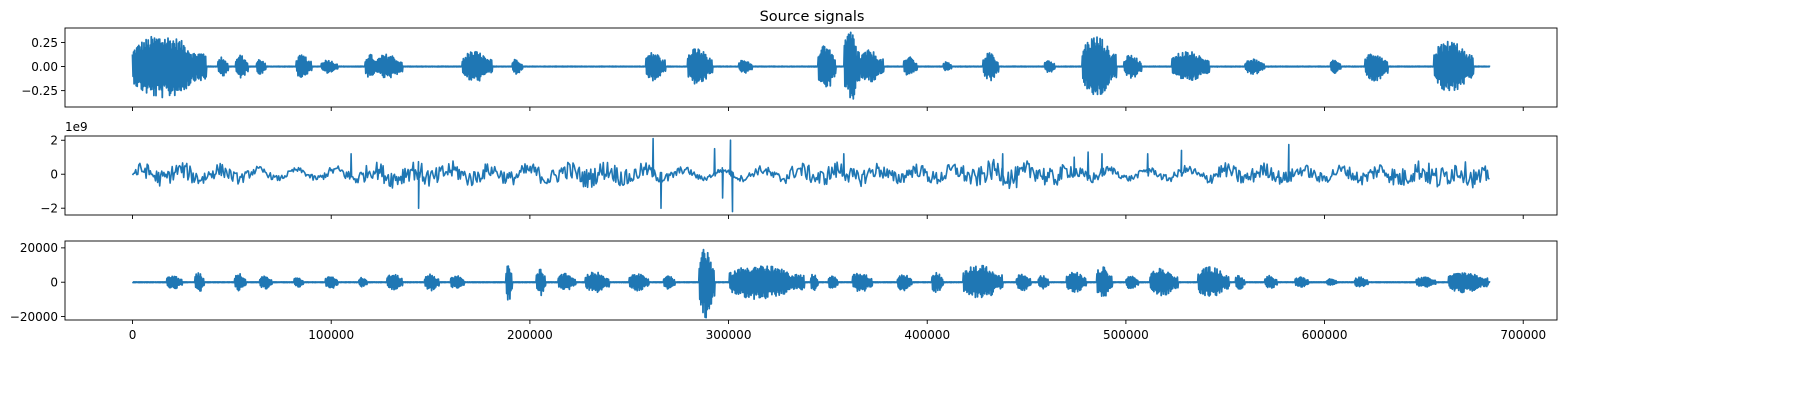  What do you see at coordinates (812, 17) in the screenshot?
I see `chart-title: Source signals` at bounding box center [812, 17].